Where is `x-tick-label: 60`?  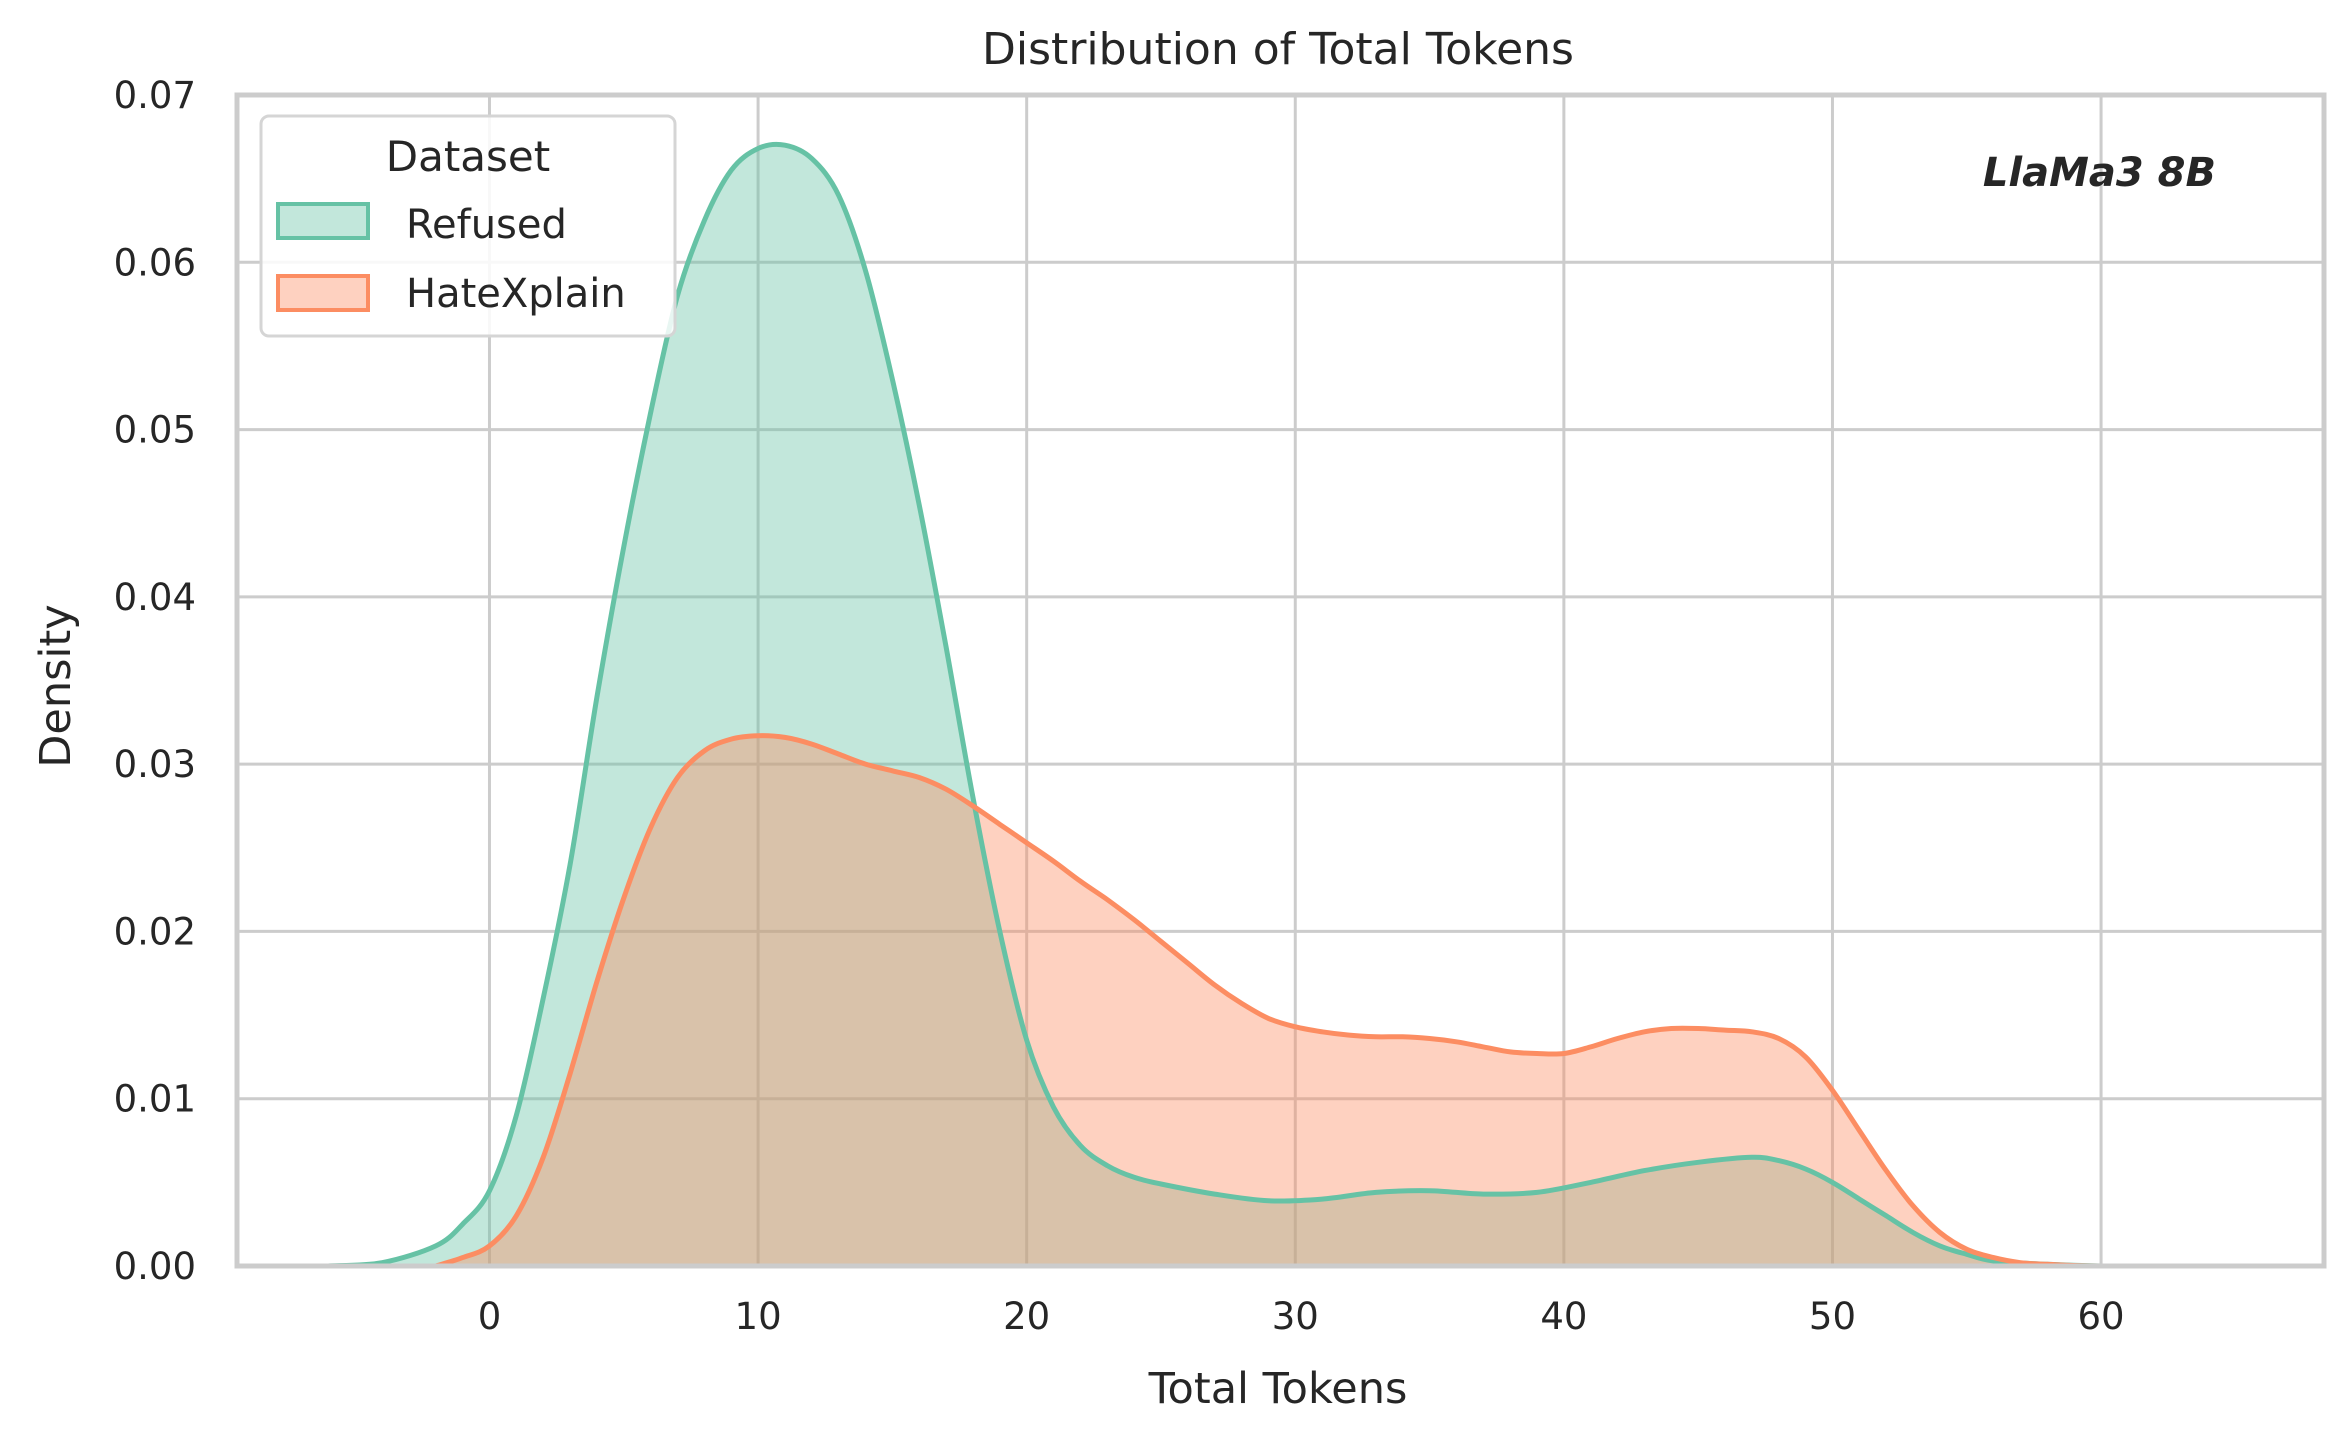 x-tick-label: 60 is located at coordinates (2101, 1316).